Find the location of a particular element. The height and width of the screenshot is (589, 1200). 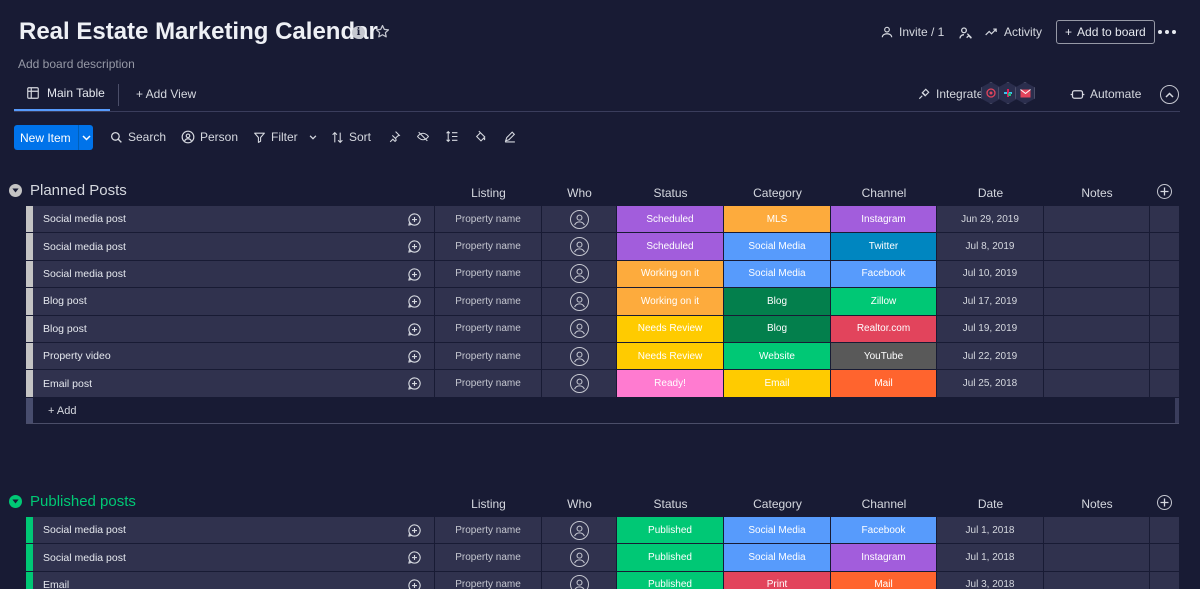

group-title-planned: Planned Posts is located at coordinates (68, 190).